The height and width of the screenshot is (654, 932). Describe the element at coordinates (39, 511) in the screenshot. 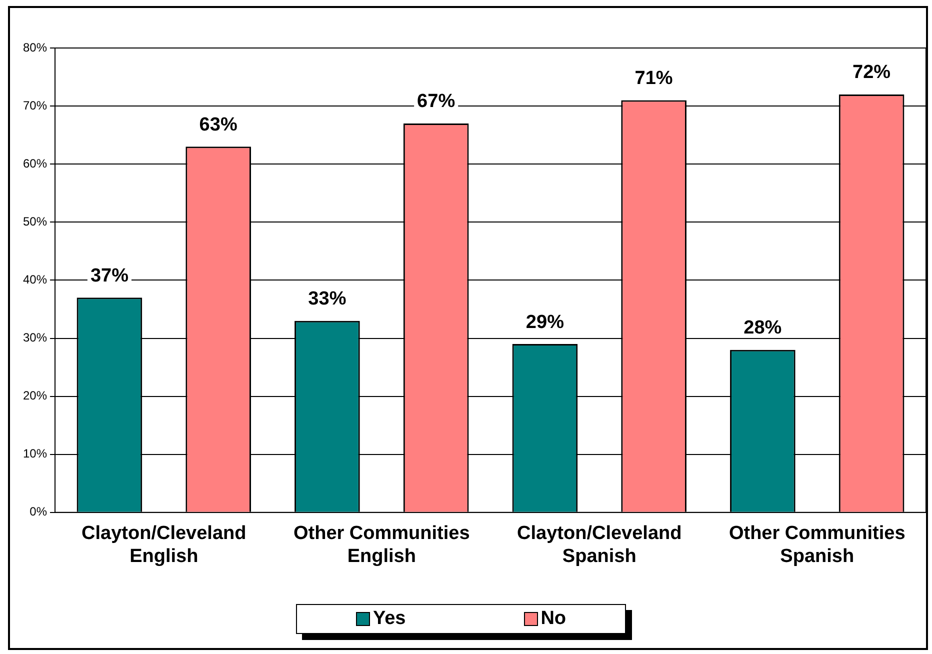

I see `y-tick-label: 0%` at that location.